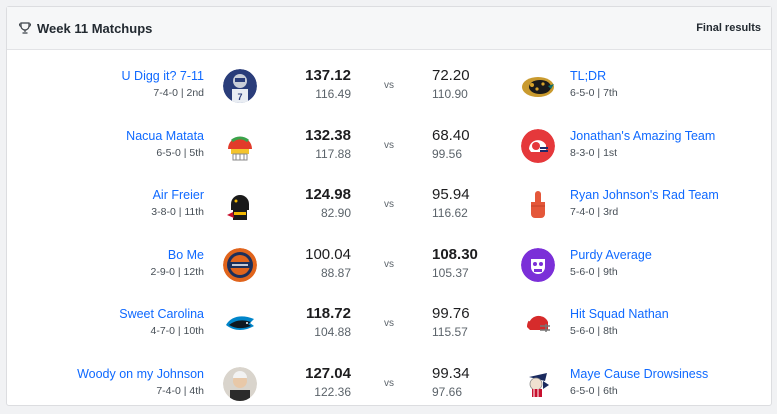 This screenshot has height=414, width=777. What do you see at coordinates (178, 93) in the screenshot?
I see `left-team-record: 7-4-0 | 2nd` at bounding box center [178, 93].